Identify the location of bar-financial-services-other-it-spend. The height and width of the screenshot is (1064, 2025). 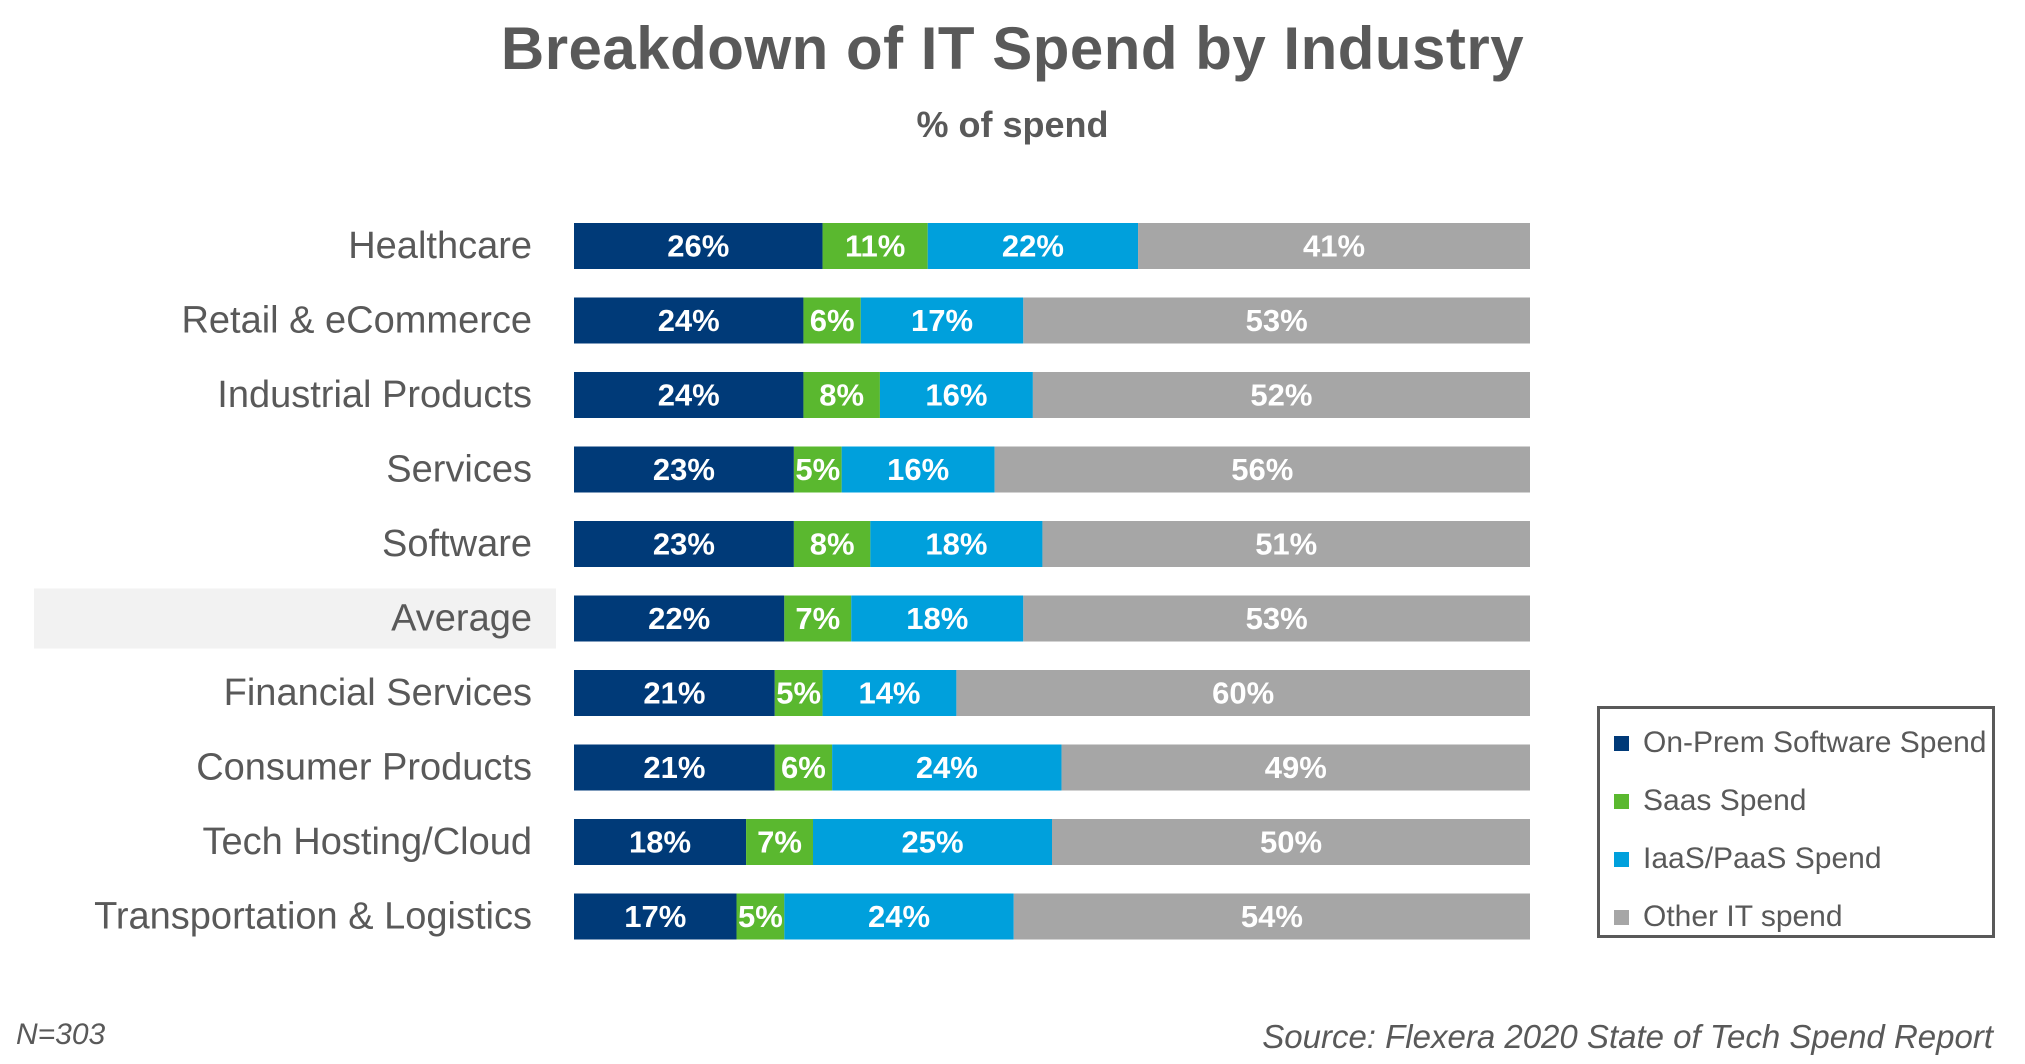
(1243, 693).